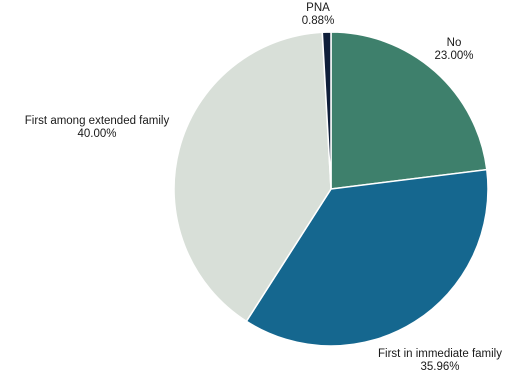  I want to click on pie-slice-no, so click(409, 110).